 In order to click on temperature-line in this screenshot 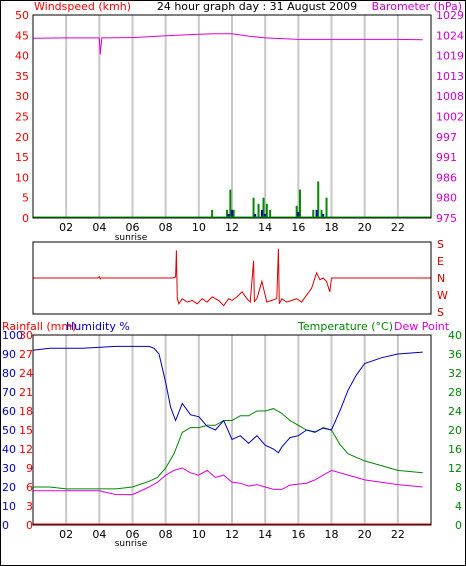, I will do `click(228, 449)`.